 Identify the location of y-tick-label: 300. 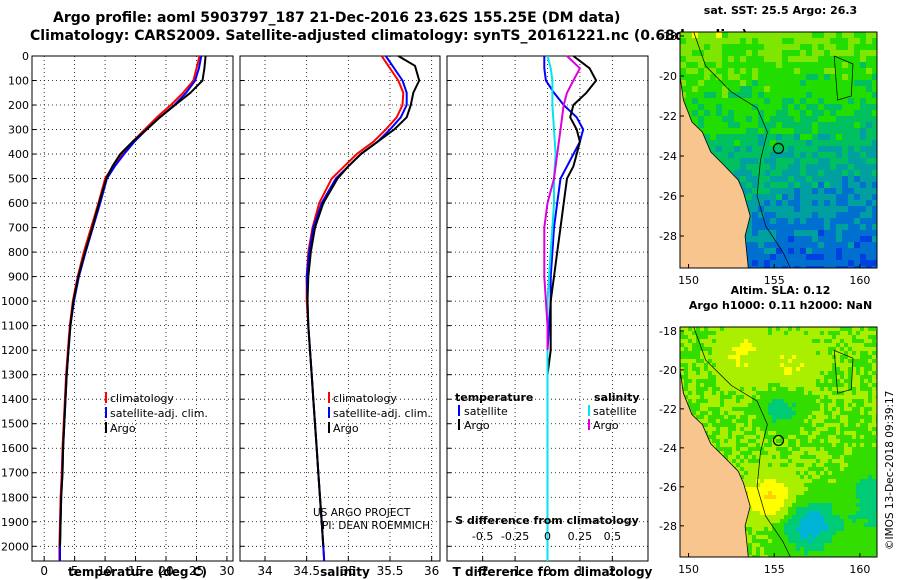
(18, 130).